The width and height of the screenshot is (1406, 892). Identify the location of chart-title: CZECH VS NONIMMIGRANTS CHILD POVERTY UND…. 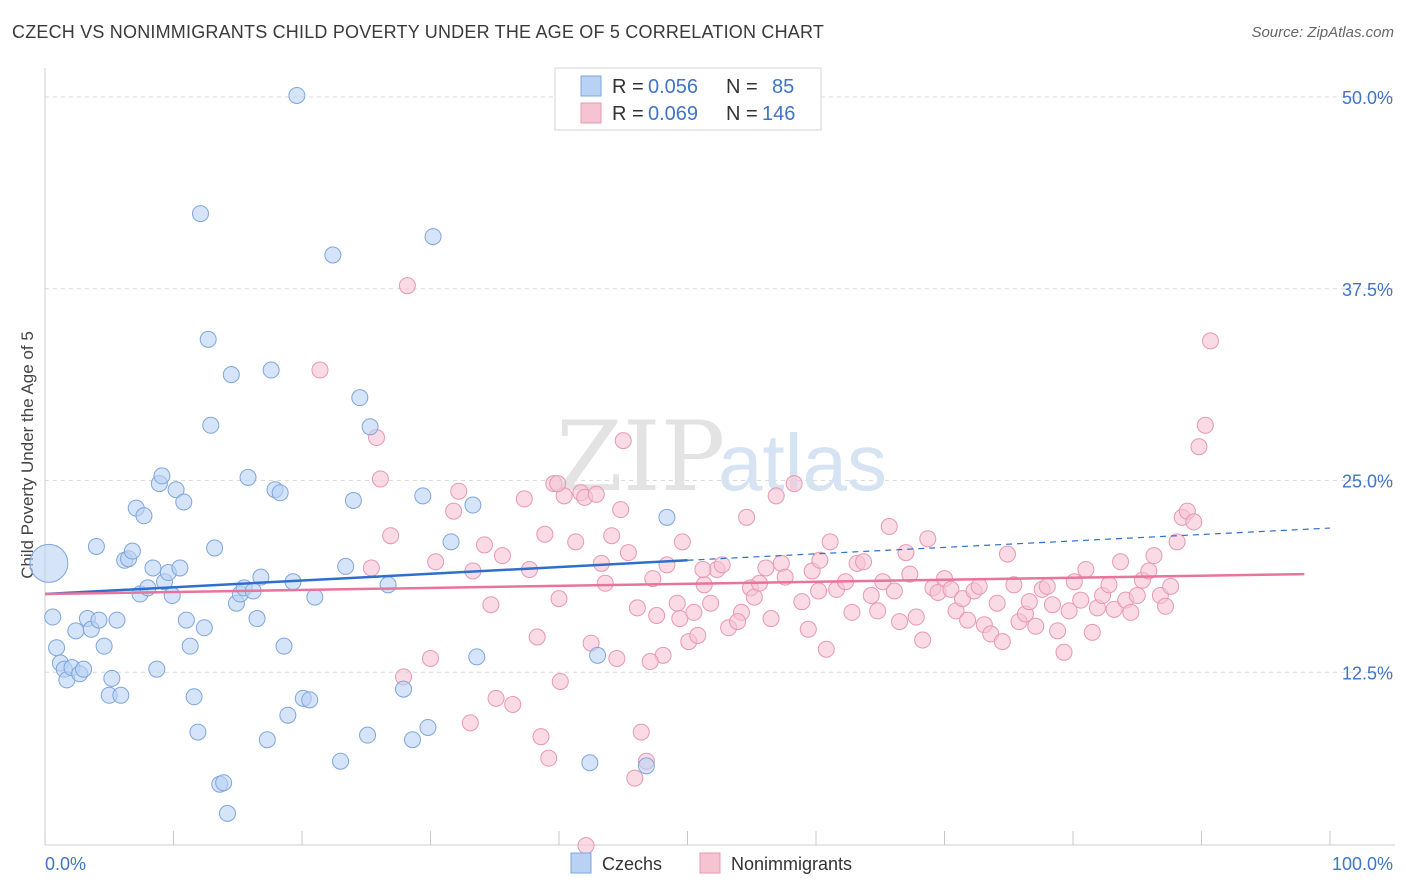
(418, 32).